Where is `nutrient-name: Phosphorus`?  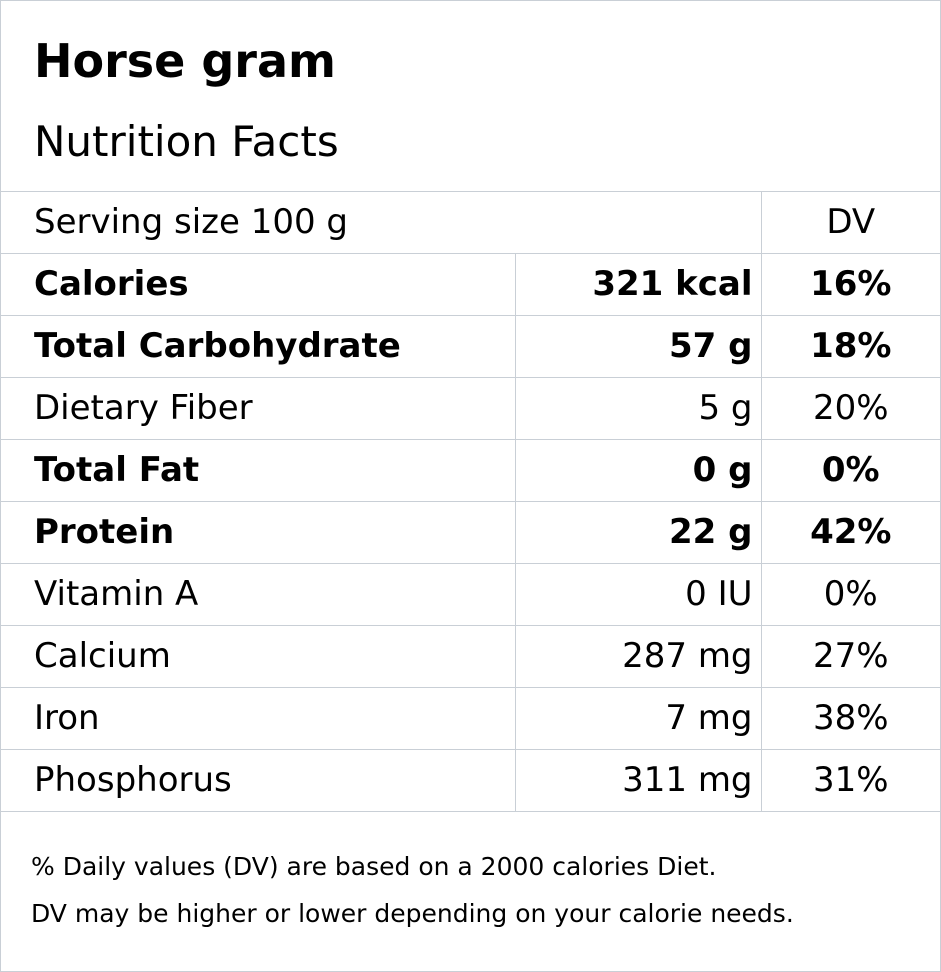 nutrient-name: Phosphorus is located at coordinates (258, 780).